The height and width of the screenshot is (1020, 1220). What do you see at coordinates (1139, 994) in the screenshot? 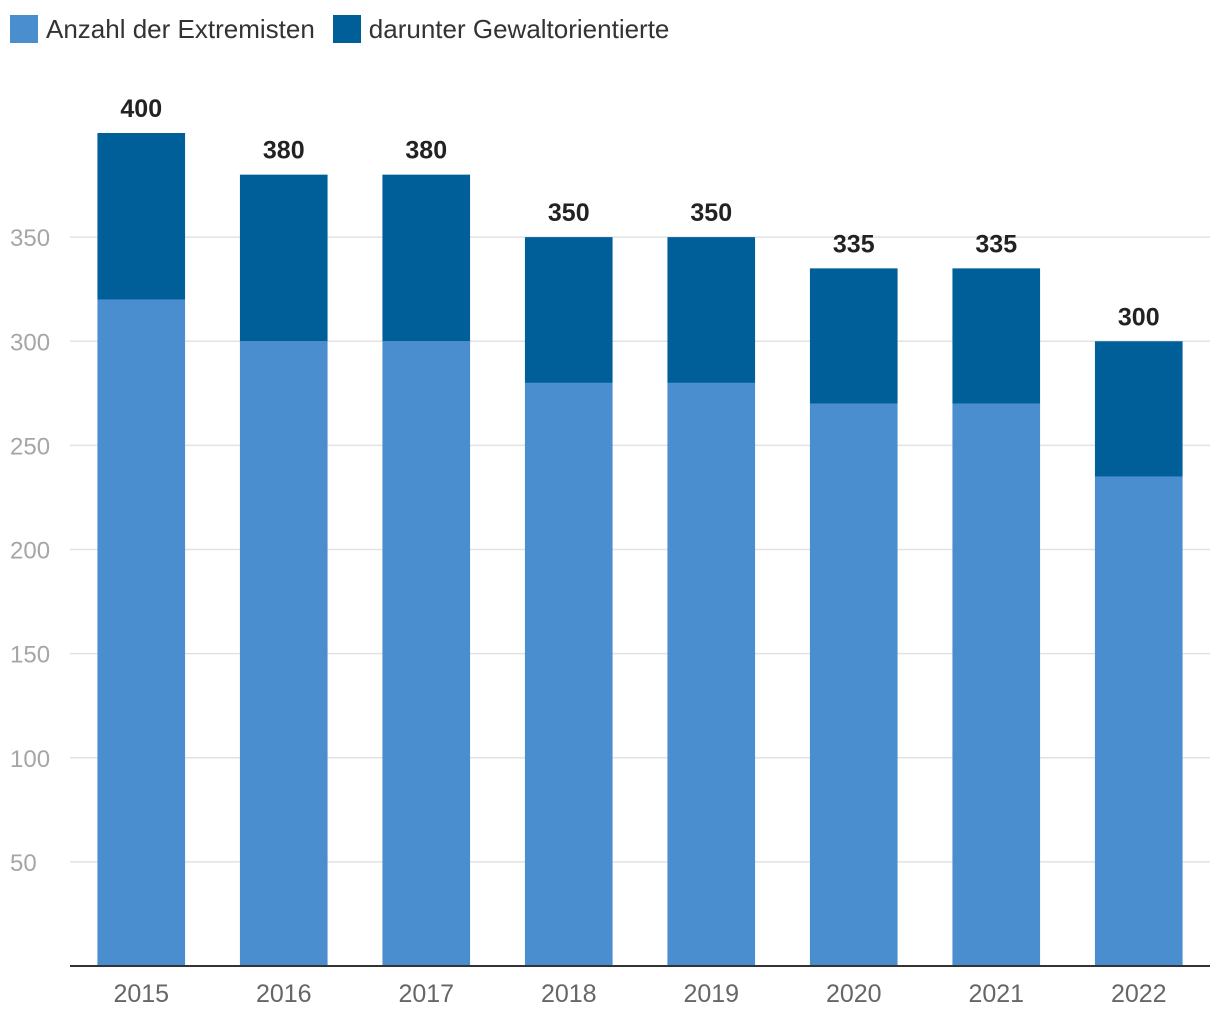
I see `x-tick-label-2022: 2022` at bounding box center [1139, 994].